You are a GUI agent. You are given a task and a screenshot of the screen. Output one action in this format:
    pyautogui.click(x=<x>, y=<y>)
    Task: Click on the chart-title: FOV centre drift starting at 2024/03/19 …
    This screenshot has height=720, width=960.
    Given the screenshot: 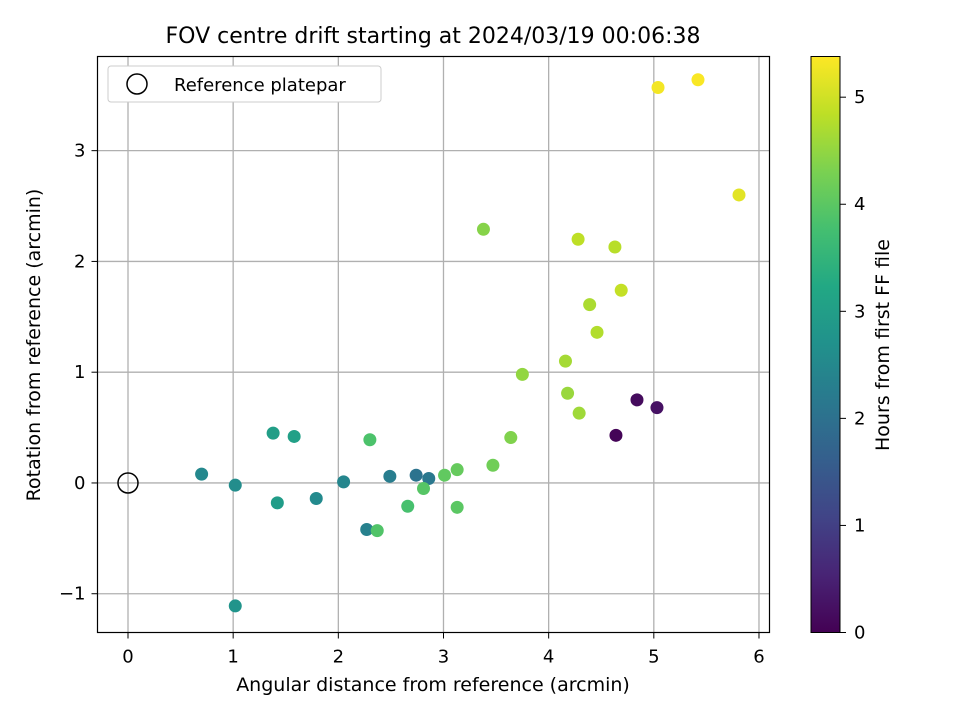 What is the action you would take?
    pyautogui.click(x=433, y=36)
    